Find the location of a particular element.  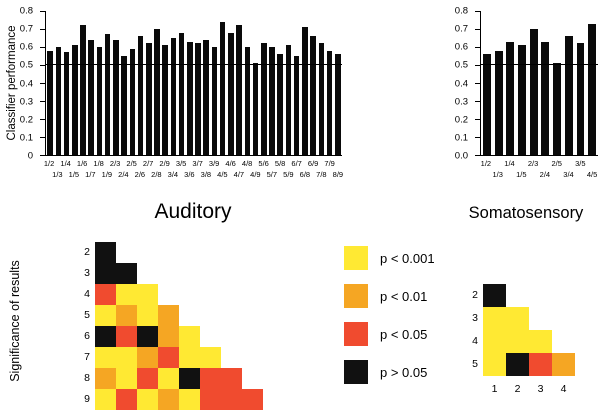

matrix-row: 9 is located at coordinates (168, 399).